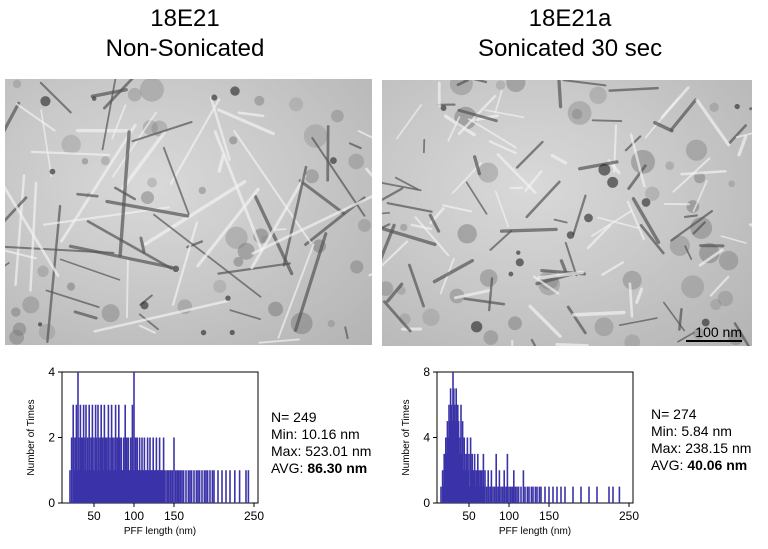  What do you see at coordinates (321, 451) in the screenshot?
I see `stat-max: Max: 523.01 nm` at bounding box center [321, 451].